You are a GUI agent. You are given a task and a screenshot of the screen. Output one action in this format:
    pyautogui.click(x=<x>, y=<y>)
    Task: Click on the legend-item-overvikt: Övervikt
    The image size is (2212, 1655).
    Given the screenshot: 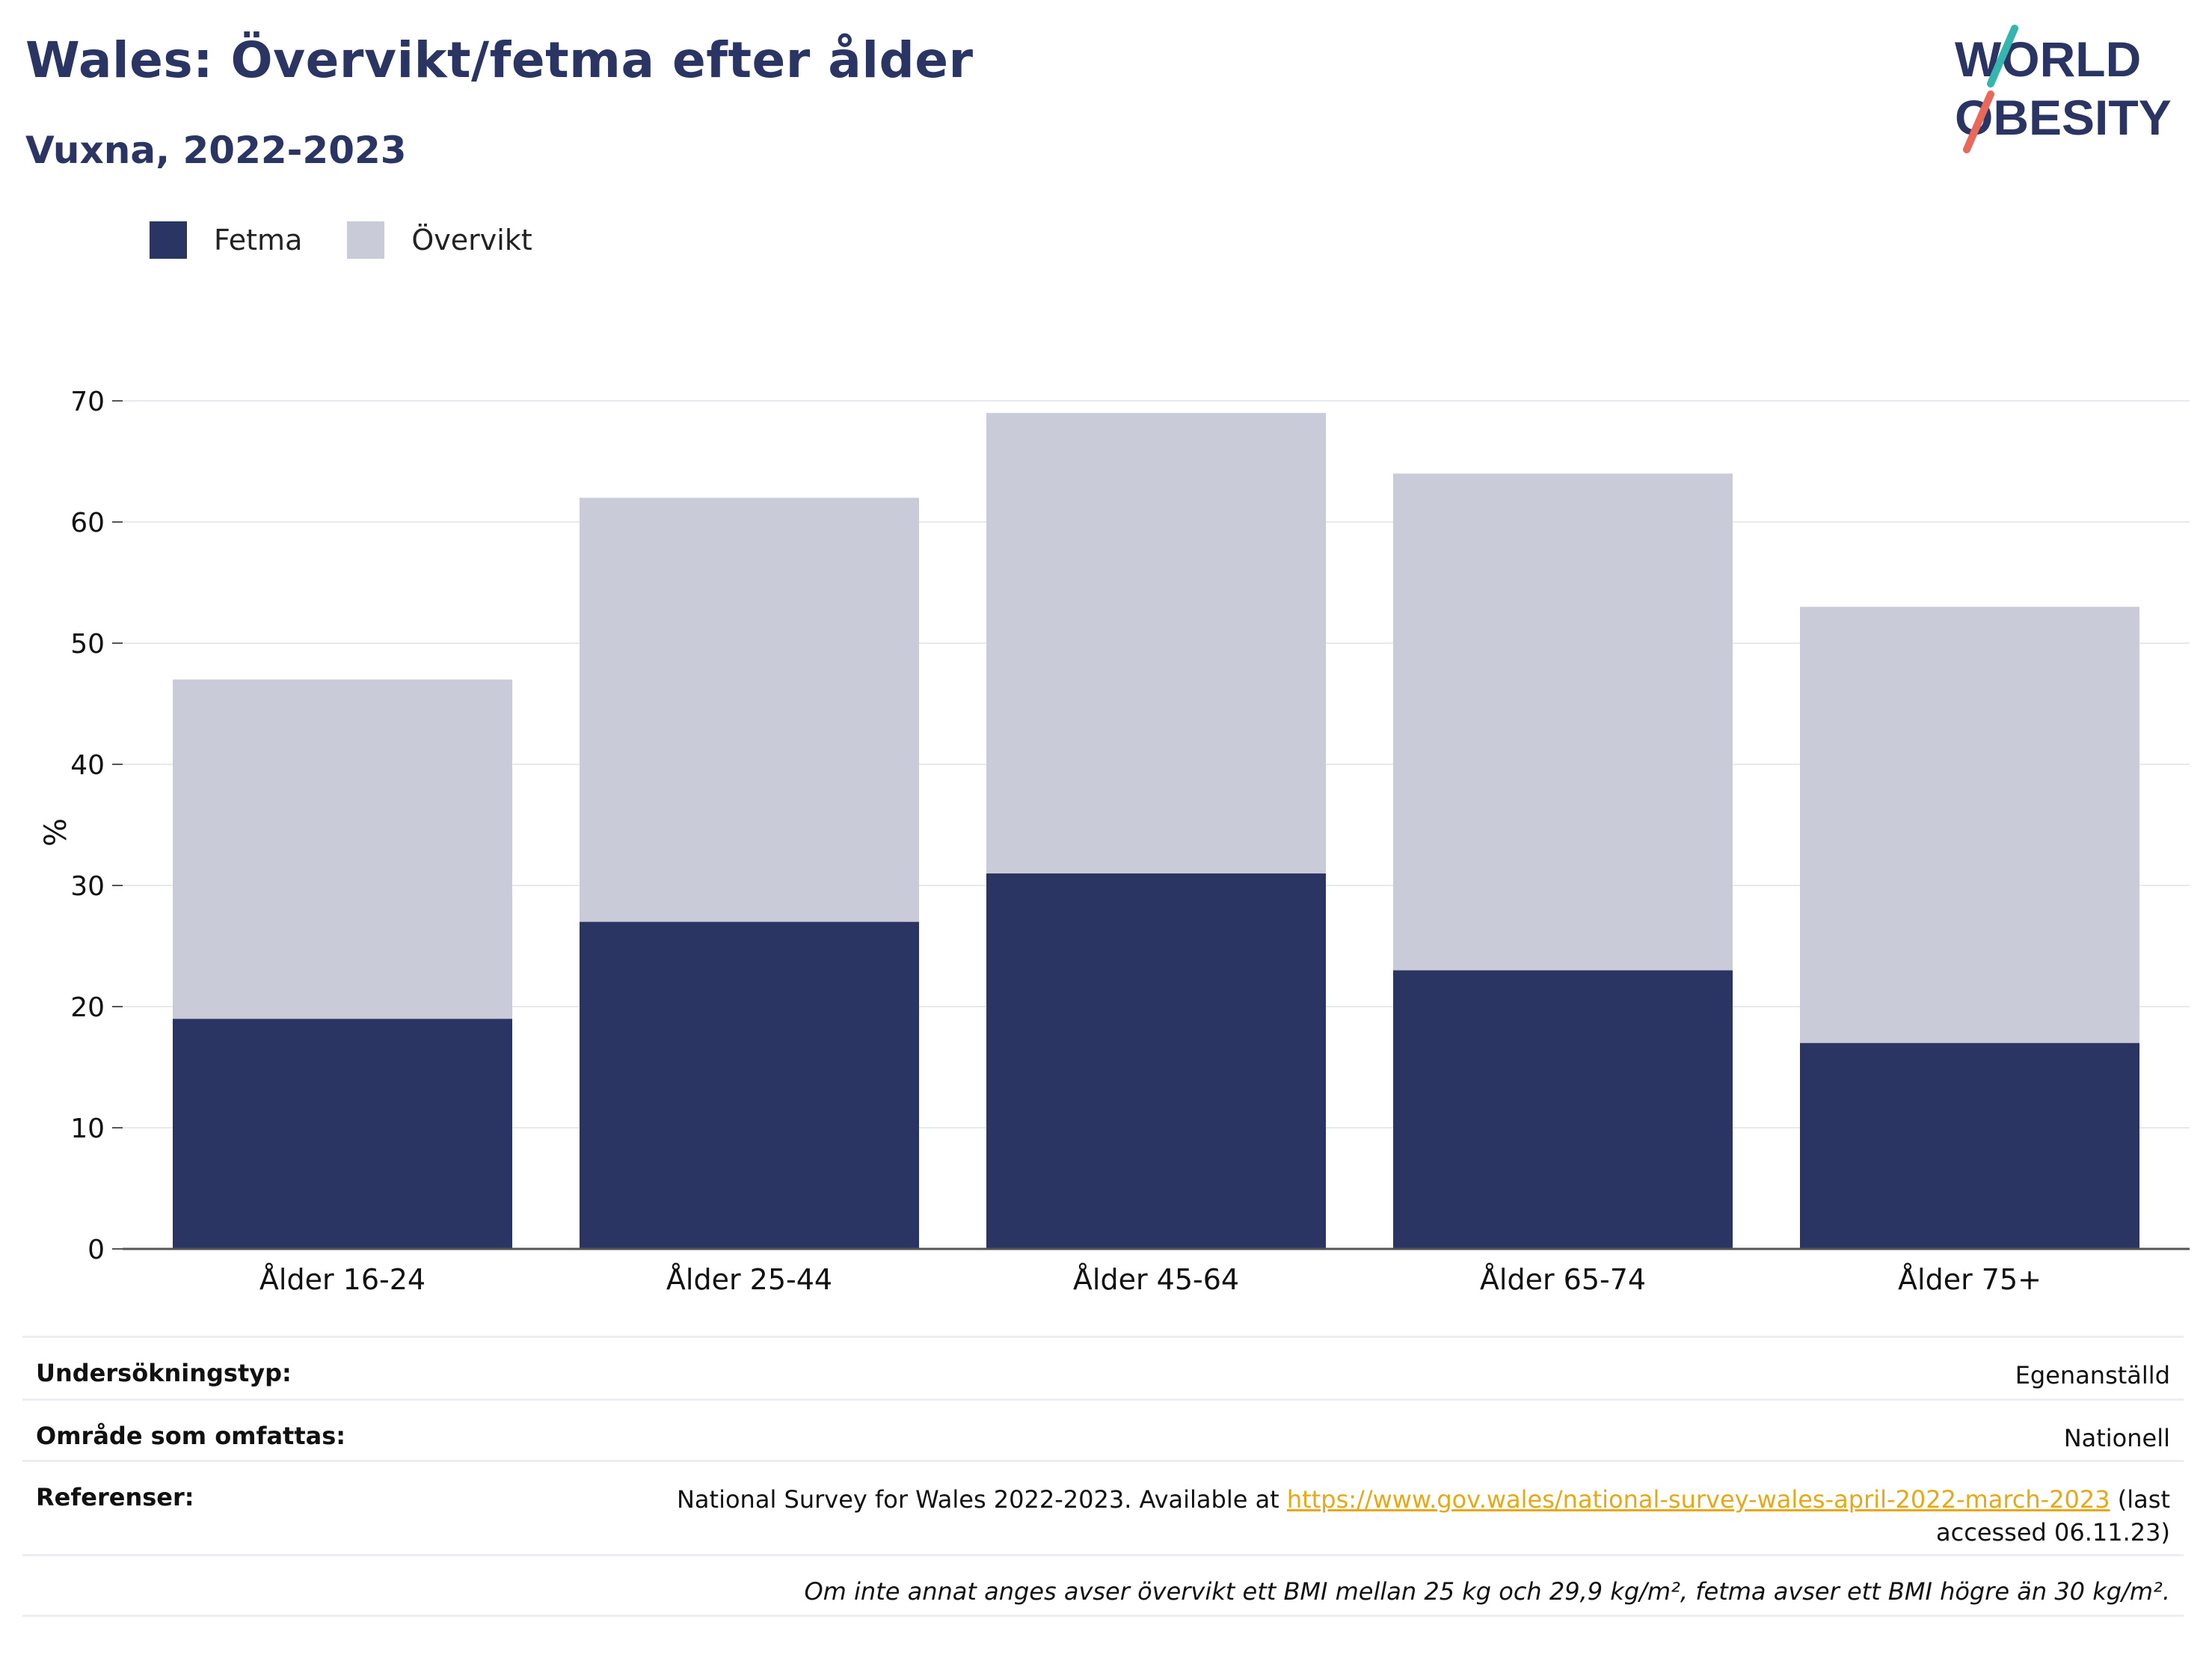 What is the action you would take?
    pyautogui.click(x=439, y=240)
    